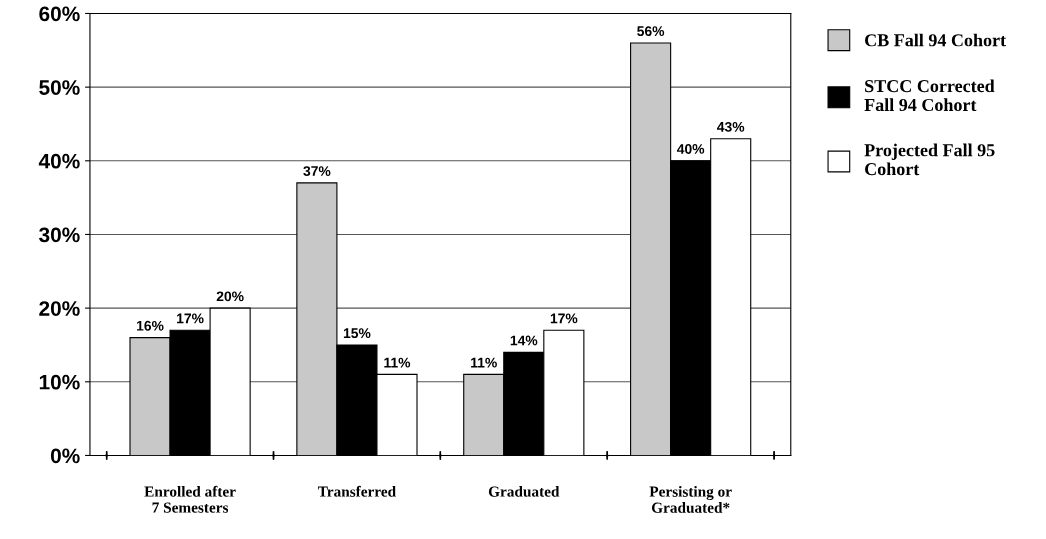  Describe the element at coordinates (356, 491) in the screenshot. I see `x-tick-label: Transferred` at that location.